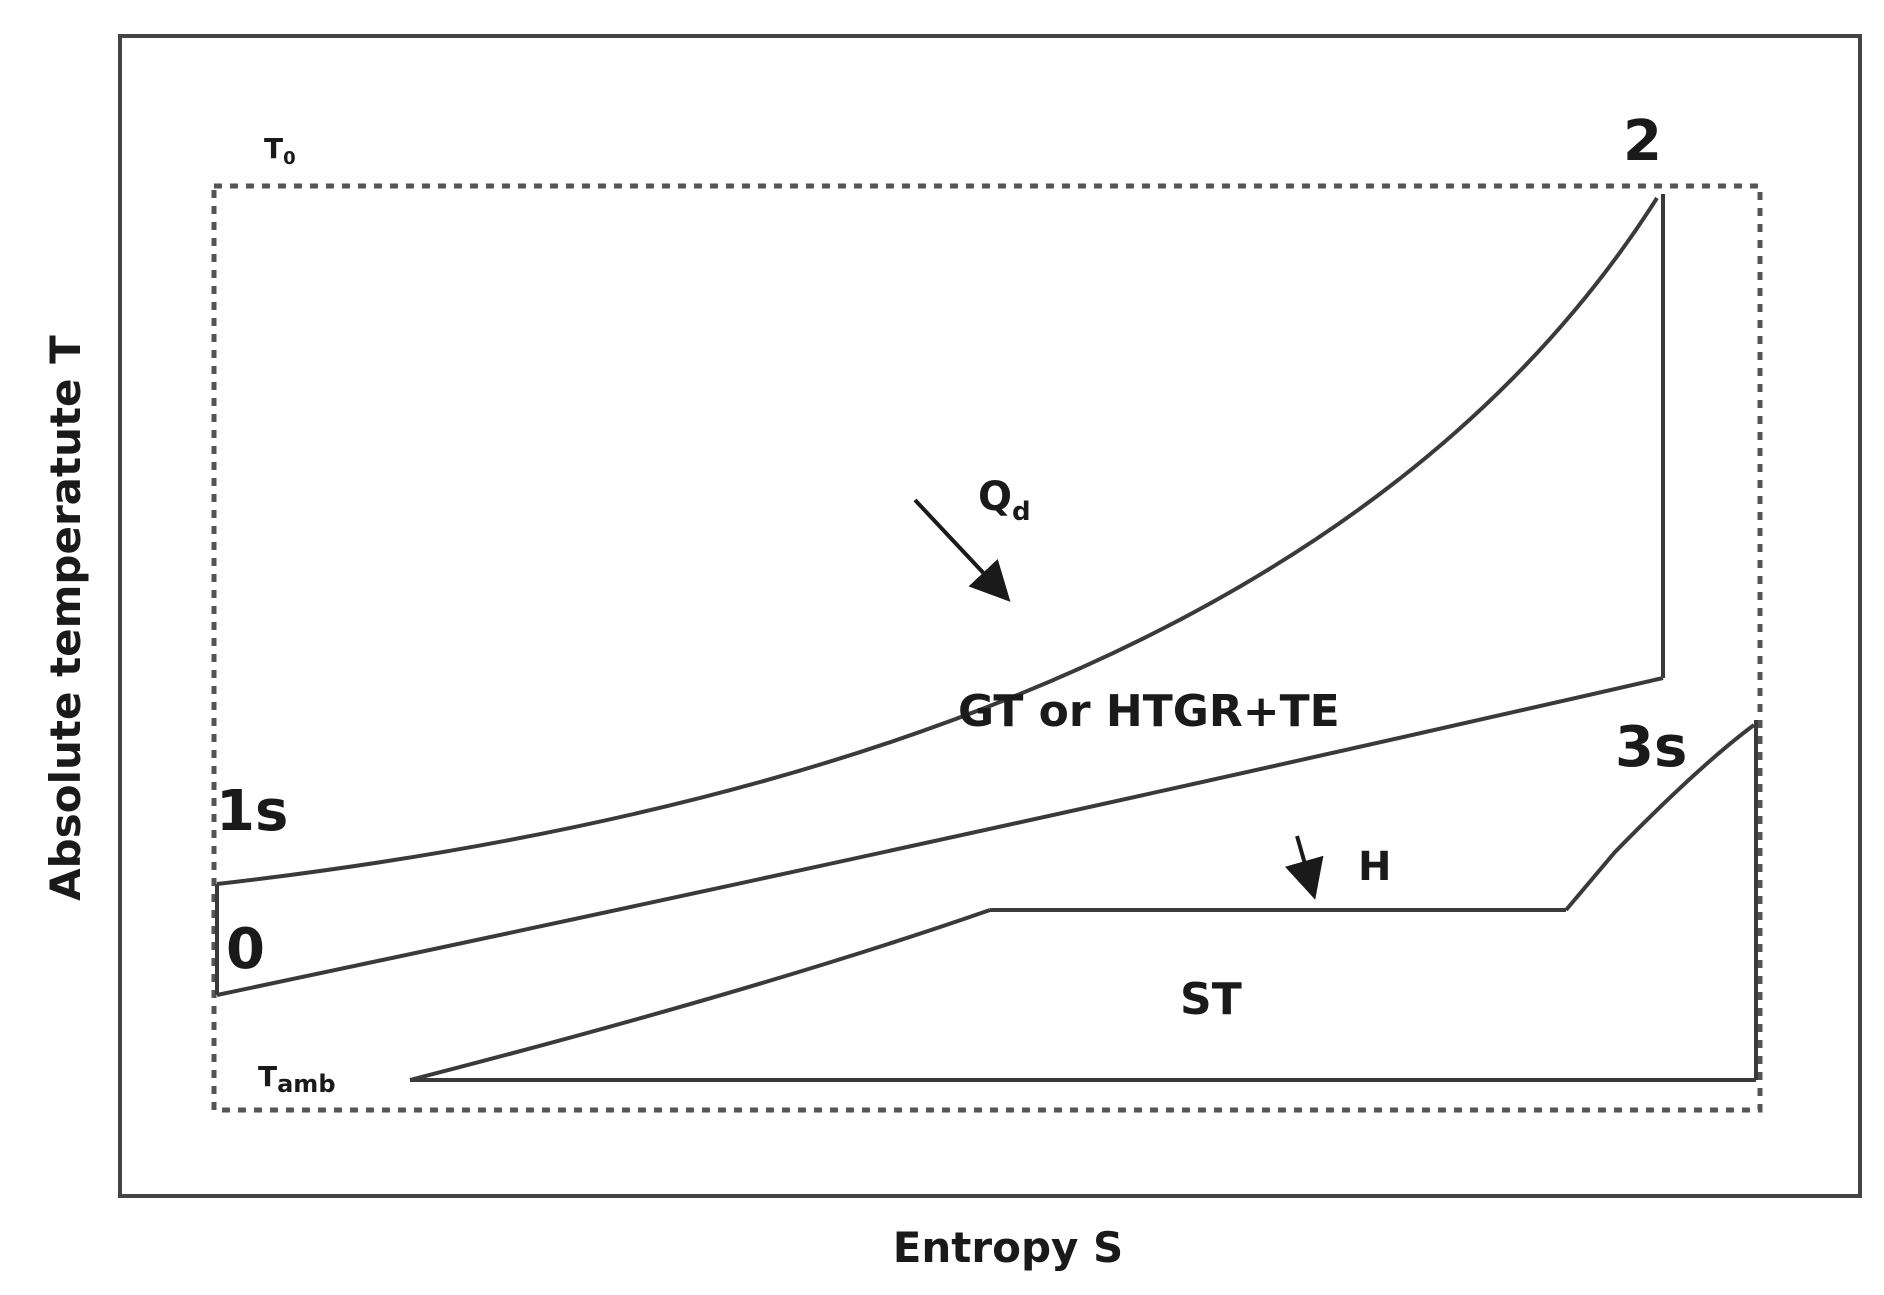 The image size is (1884, 1295). What do you see at coordinates (1211, 999) in the screenshot?
I see `st-region-label: ST` at bounding box center [1211, 999].